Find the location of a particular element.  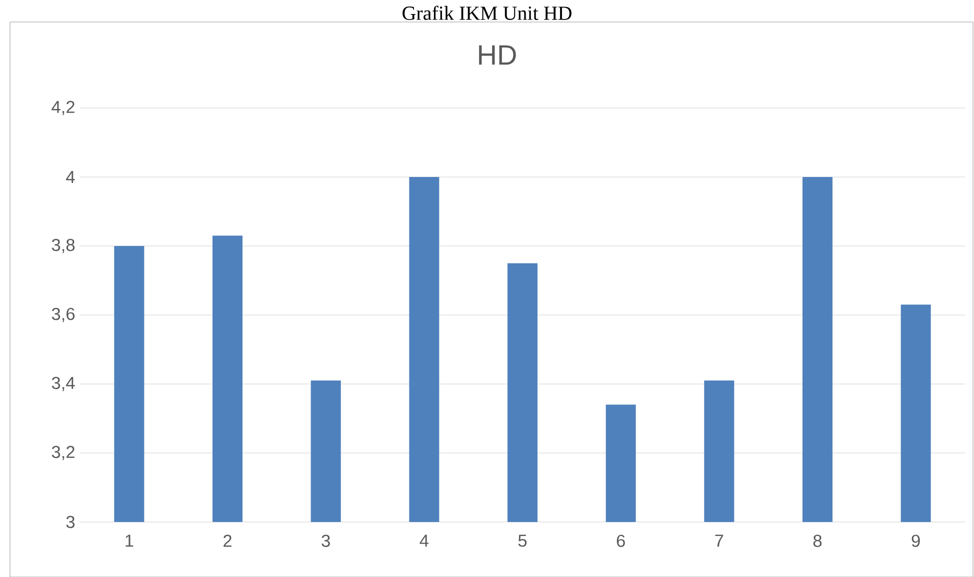

x-tick-label: 9 is located at coordinates (916, 540).